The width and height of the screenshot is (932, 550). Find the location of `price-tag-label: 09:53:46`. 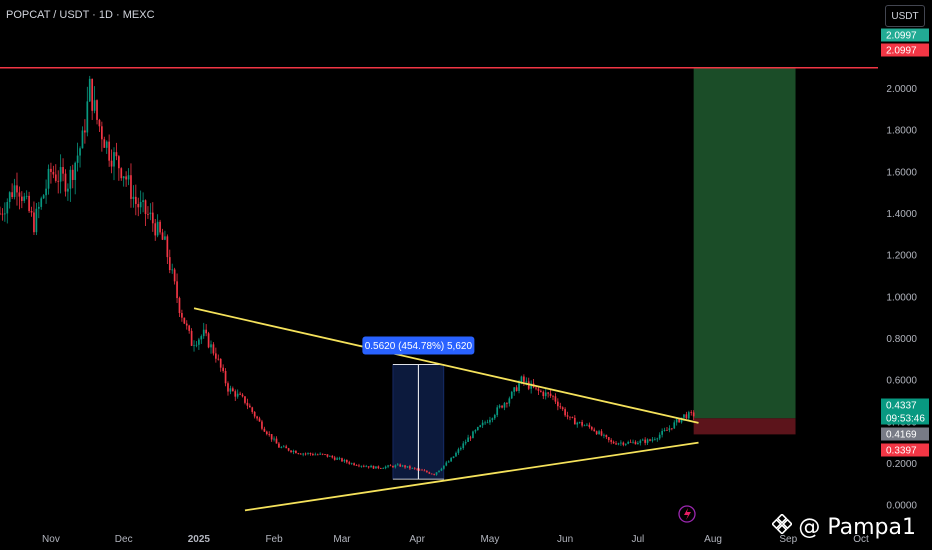

price-tag-label: 09:53:46 is located at coordinates (905, 419).